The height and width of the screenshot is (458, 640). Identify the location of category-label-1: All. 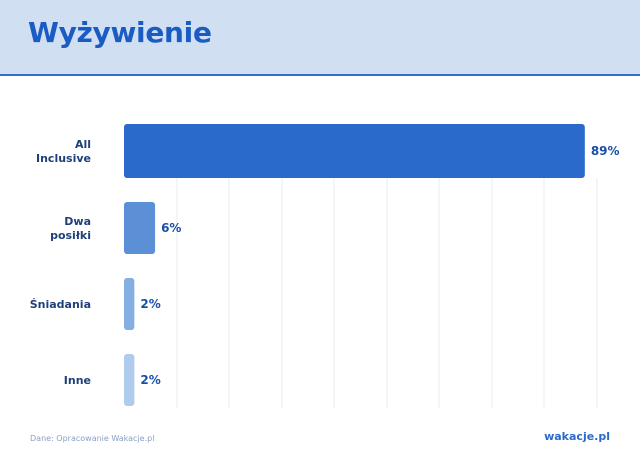
(83, 144).